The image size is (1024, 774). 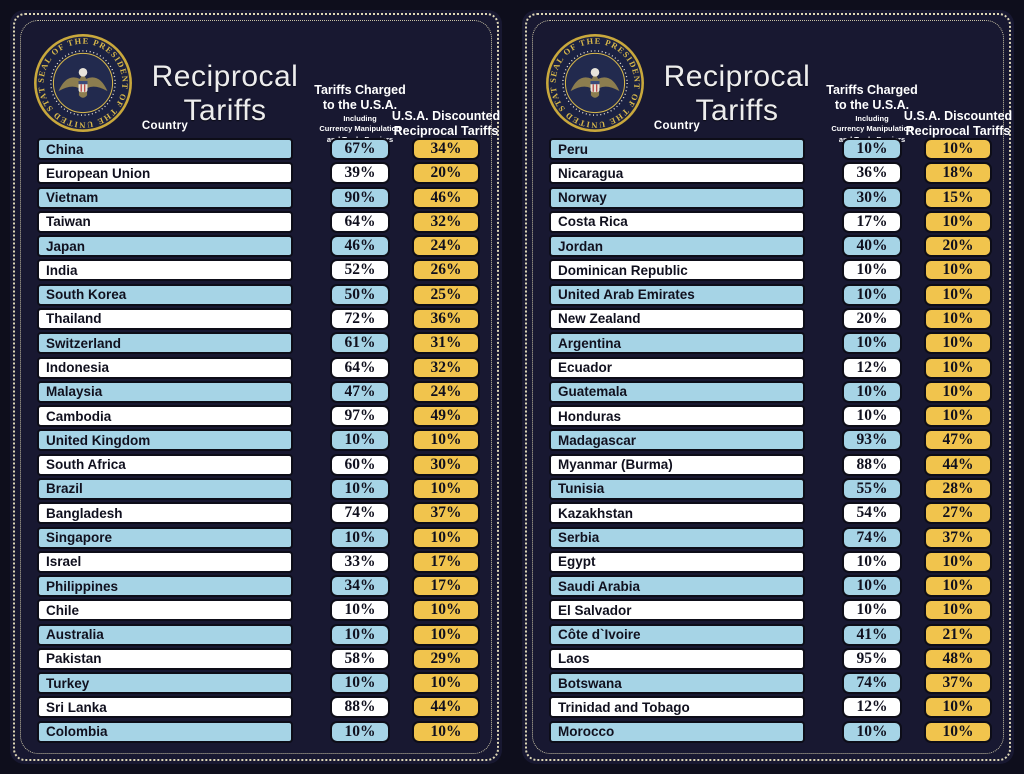 I want to click on discounted-cell: 27%, so click(x=958, y=513).